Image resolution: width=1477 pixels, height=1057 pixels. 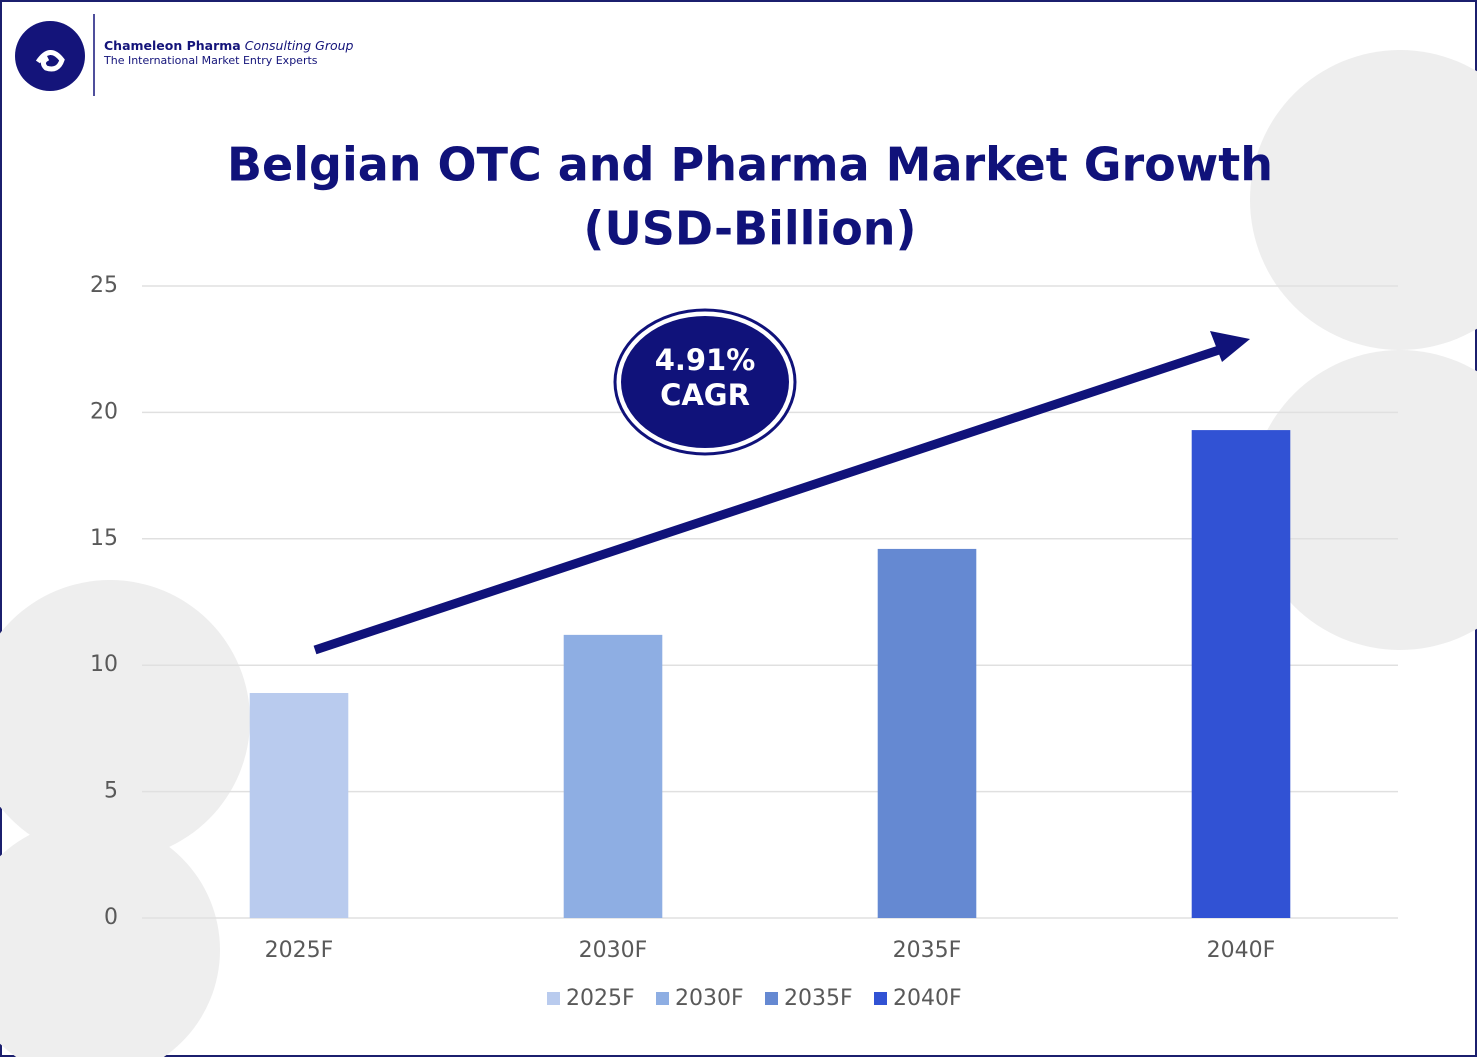 I want to click on y-tick-label: 25, so click(x=104, y=285).